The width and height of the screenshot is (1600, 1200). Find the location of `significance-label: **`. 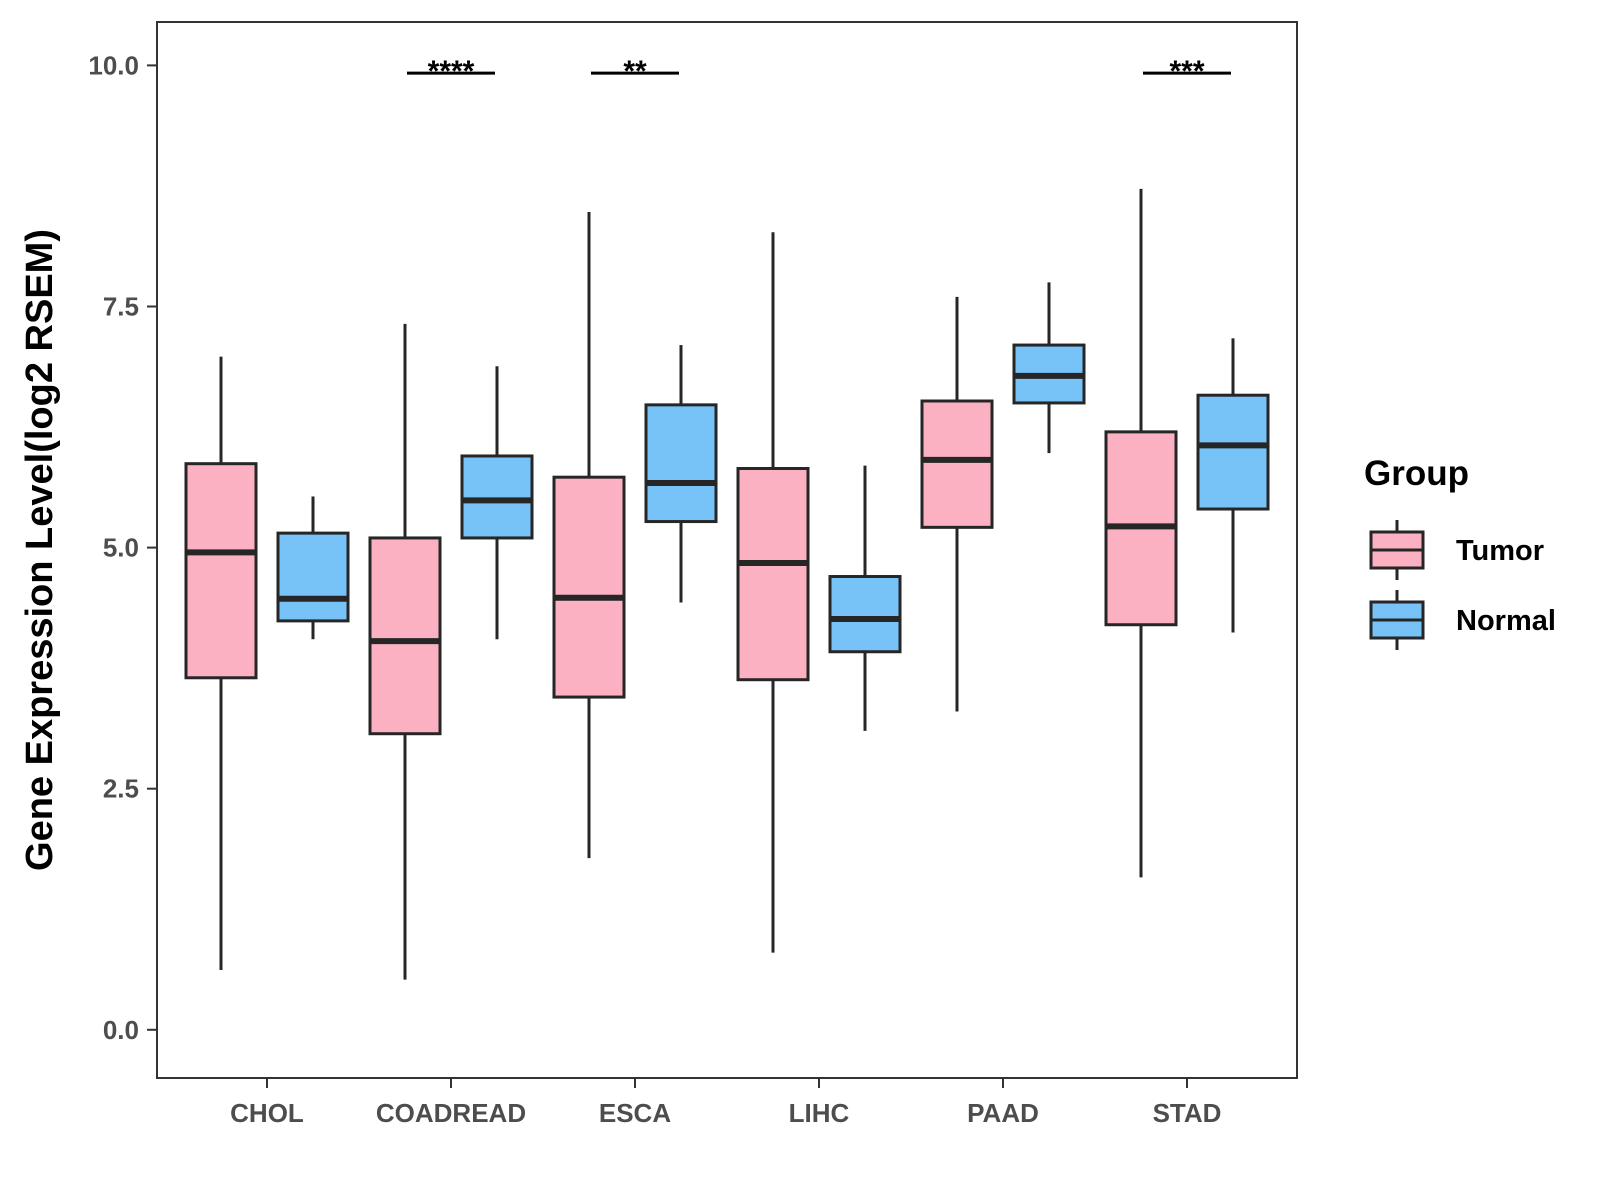

significance-label: ** is located at coordinates (635, 71).